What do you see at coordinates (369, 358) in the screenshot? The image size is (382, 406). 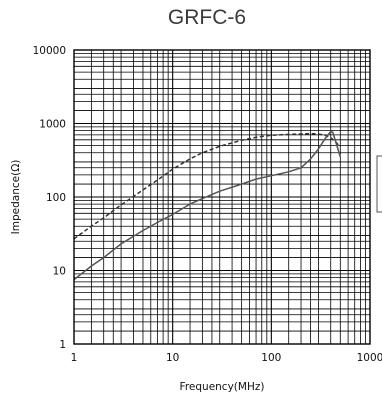 I see `x-tick-label: 1000` at bounding box center [369, 358].